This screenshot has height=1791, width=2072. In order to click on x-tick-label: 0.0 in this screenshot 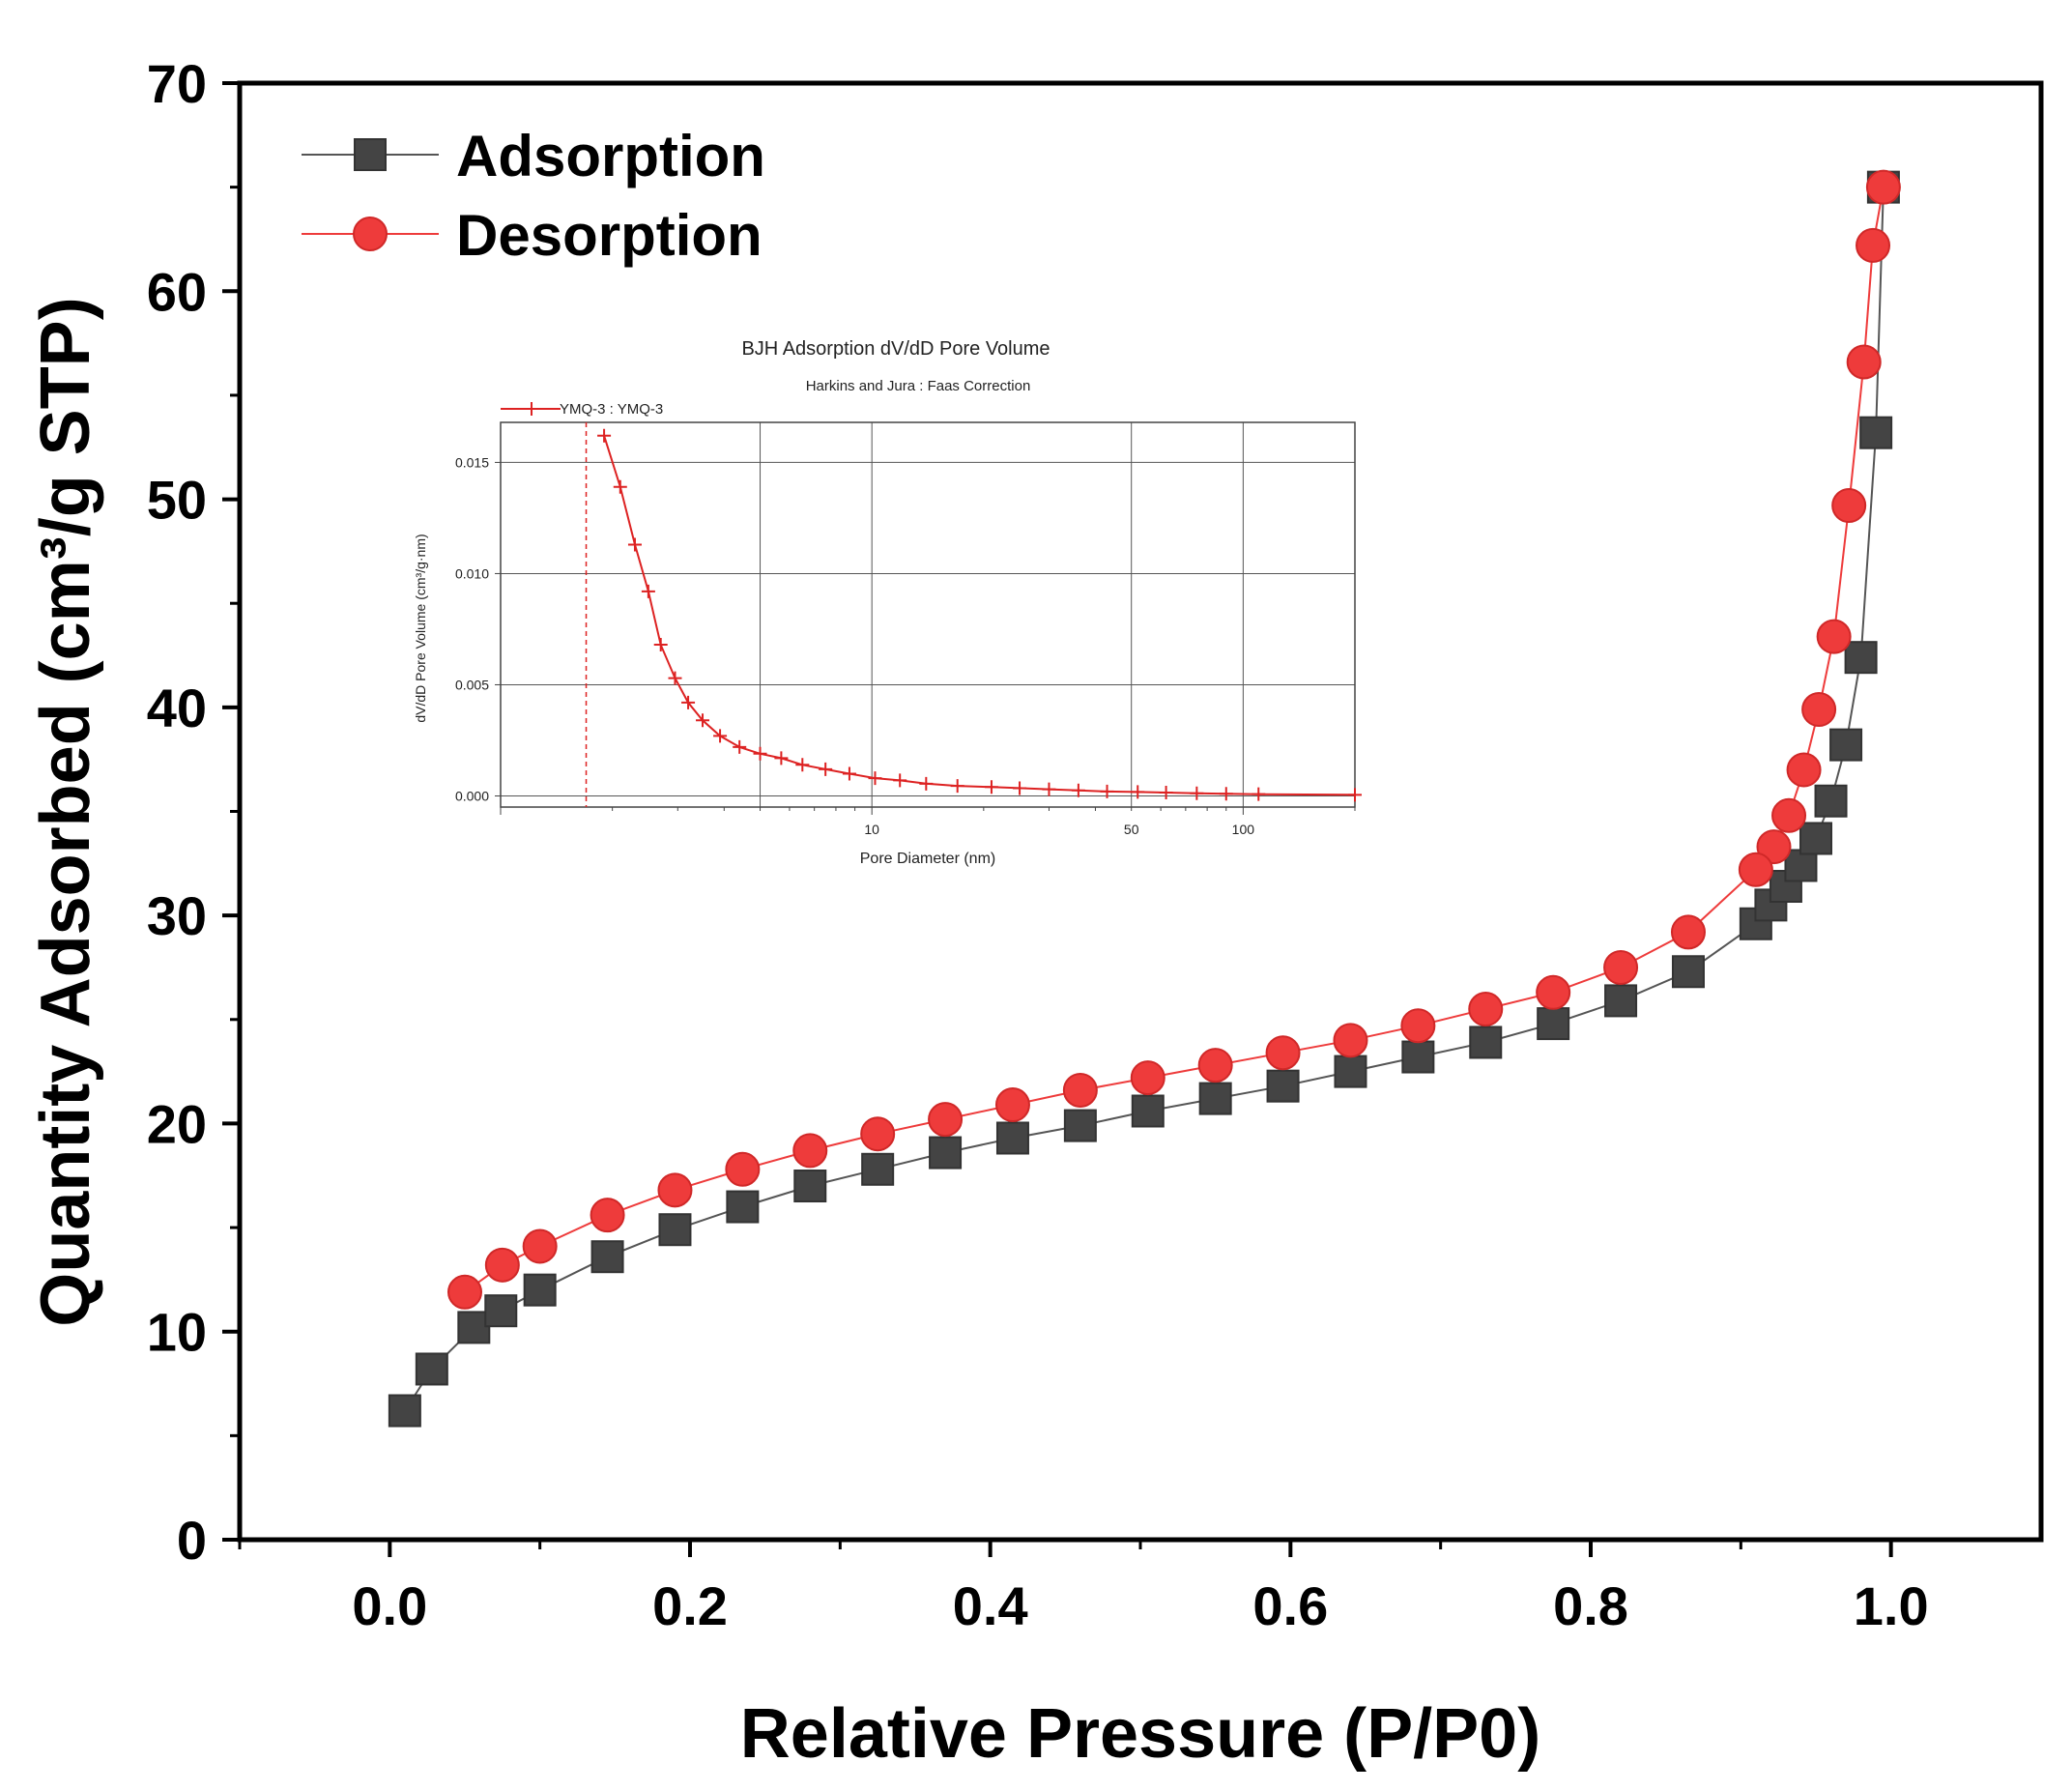, I will do `click(389, 1605)`.